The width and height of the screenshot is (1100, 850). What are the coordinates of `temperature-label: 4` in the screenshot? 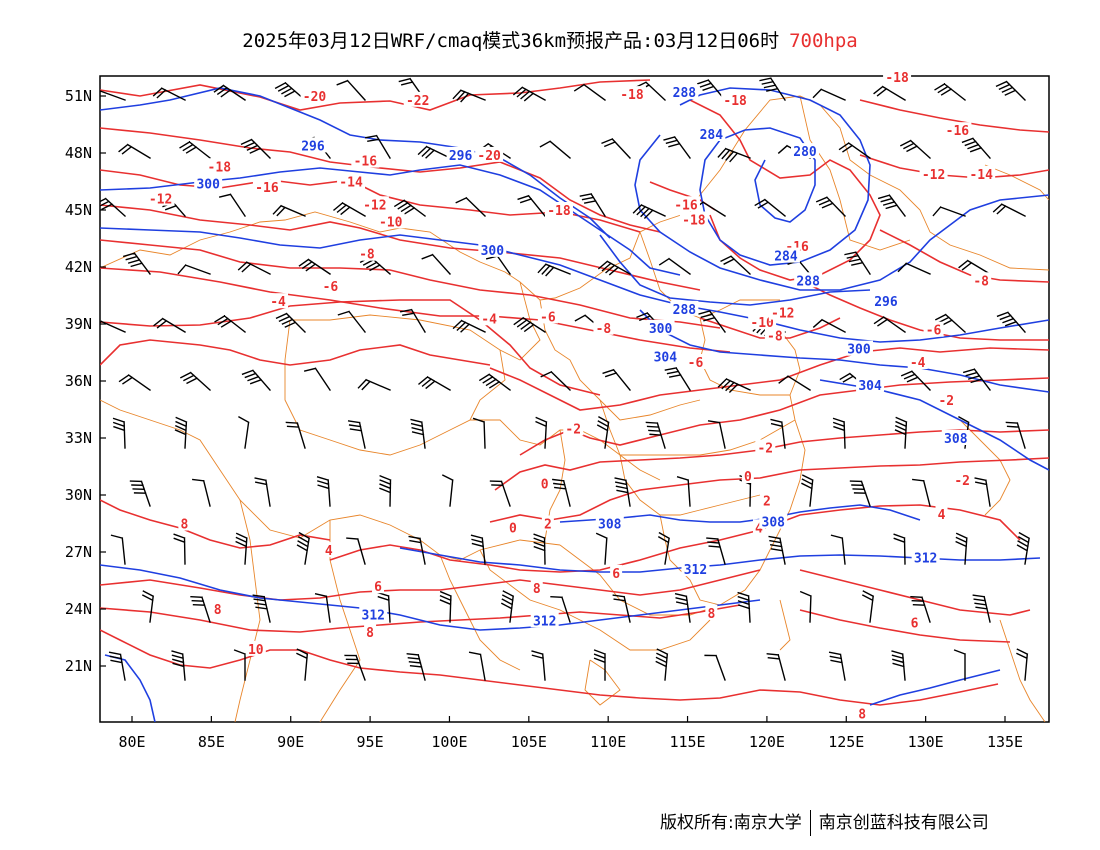 It's located at (942, 515).